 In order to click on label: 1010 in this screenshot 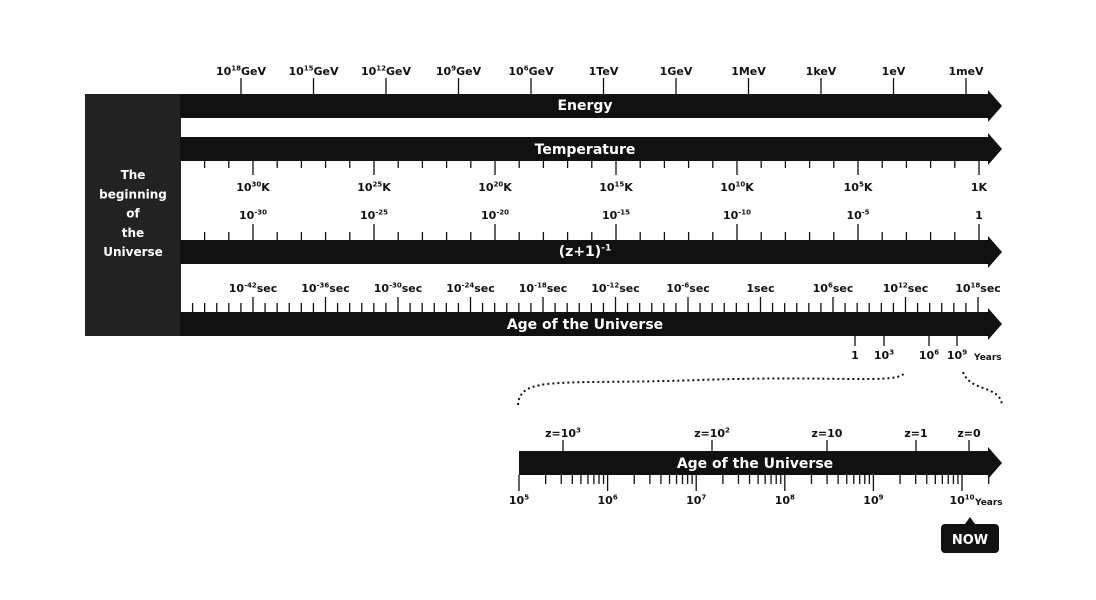, I will do `click(961, 500)`.